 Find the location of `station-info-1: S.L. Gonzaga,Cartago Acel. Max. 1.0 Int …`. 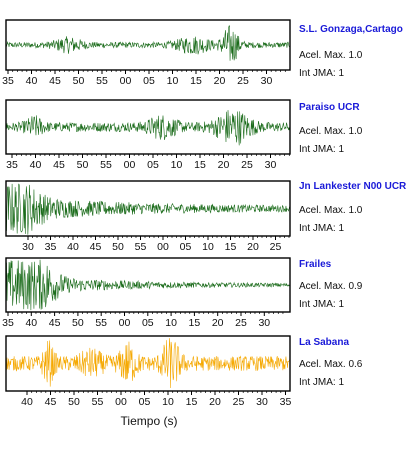

station-info-1: S.L. Gonzaga,Cartago Acel. Max. 1.0 Int … is located at coordinates (354, 51).